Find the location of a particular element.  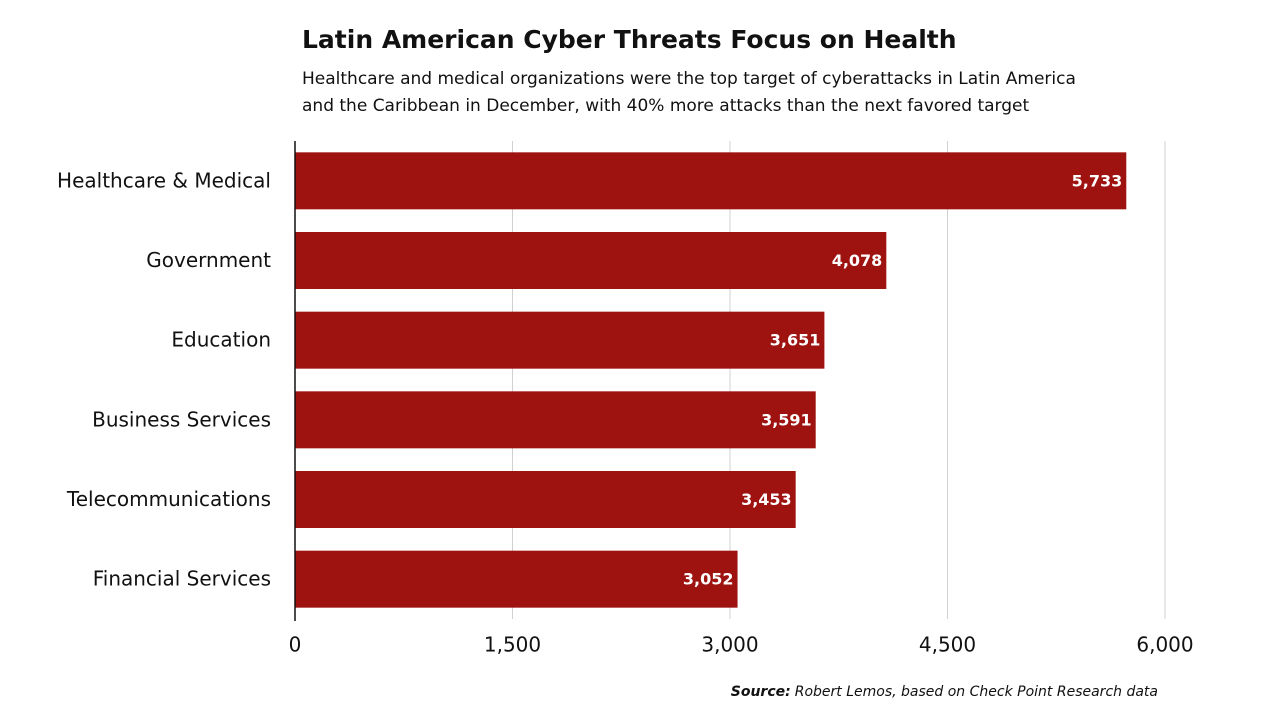

value-label: 3,591 is located at coordinates (786, 419).